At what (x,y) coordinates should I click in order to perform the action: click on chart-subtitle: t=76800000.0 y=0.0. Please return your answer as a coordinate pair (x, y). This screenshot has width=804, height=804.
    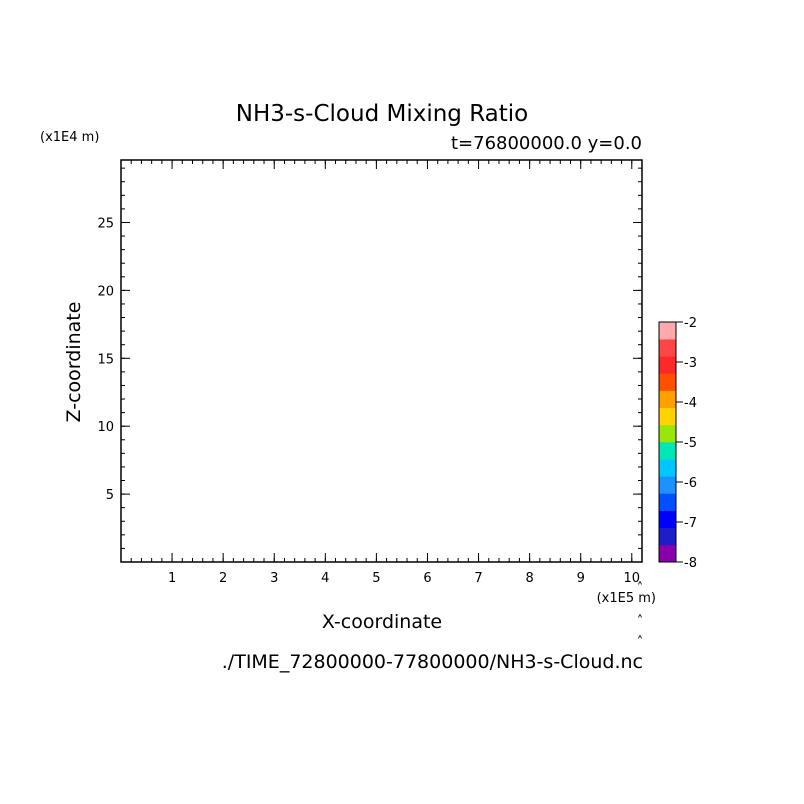
    Looking at the image, I should click on (546, 143).